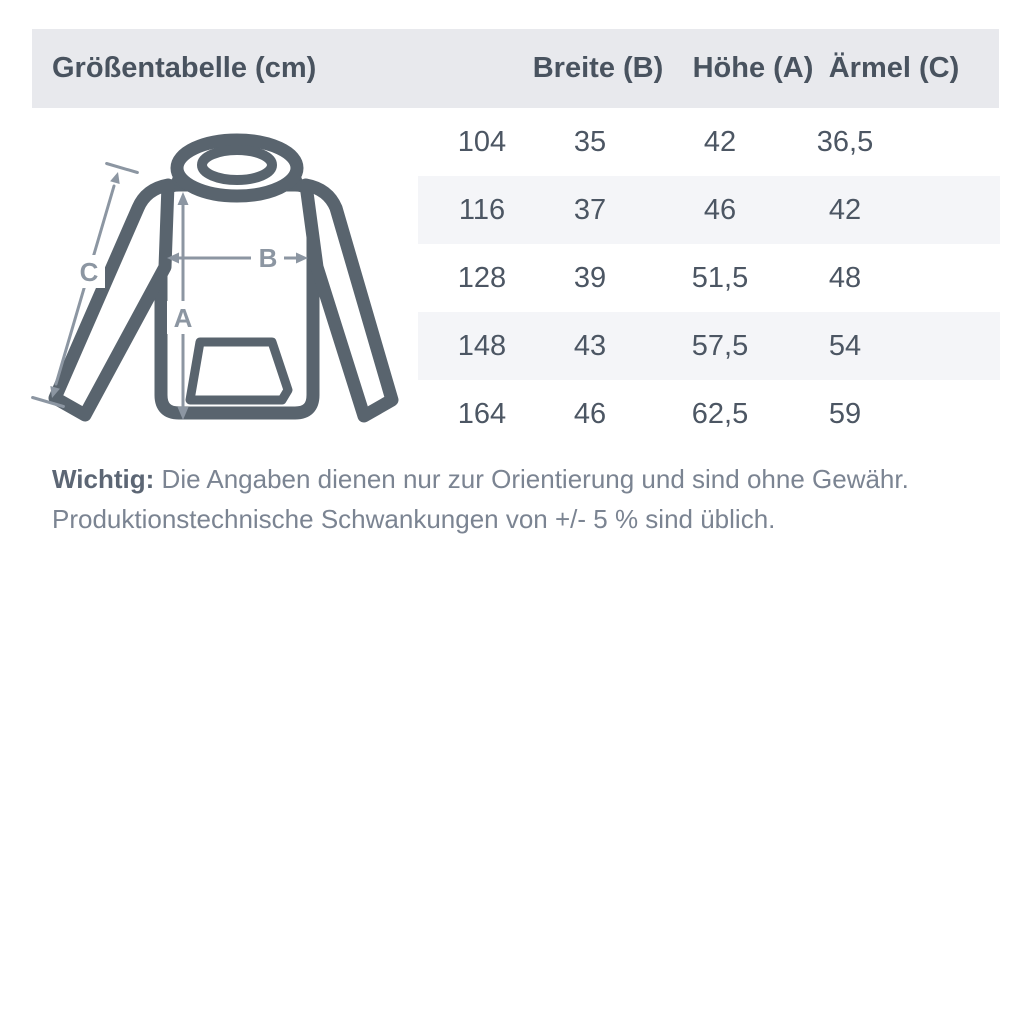  I want to click on size-cell: 128, so click(482, 277).